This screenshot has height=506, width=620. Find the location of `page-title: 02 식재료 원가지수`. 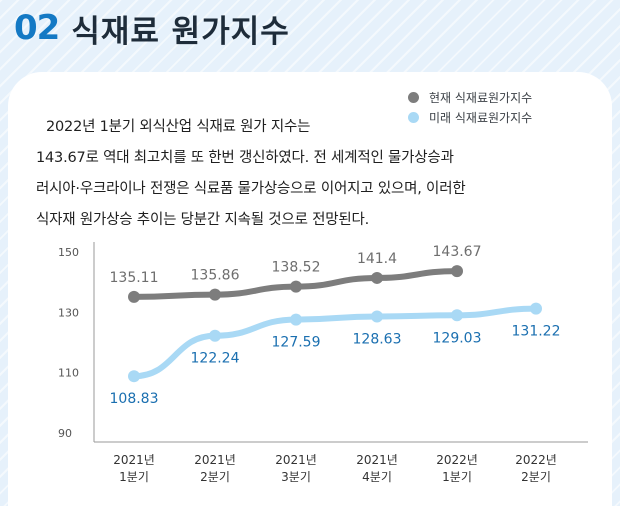

page-title: 02 식재료 원가지수 is located at coordinates (152, 28).